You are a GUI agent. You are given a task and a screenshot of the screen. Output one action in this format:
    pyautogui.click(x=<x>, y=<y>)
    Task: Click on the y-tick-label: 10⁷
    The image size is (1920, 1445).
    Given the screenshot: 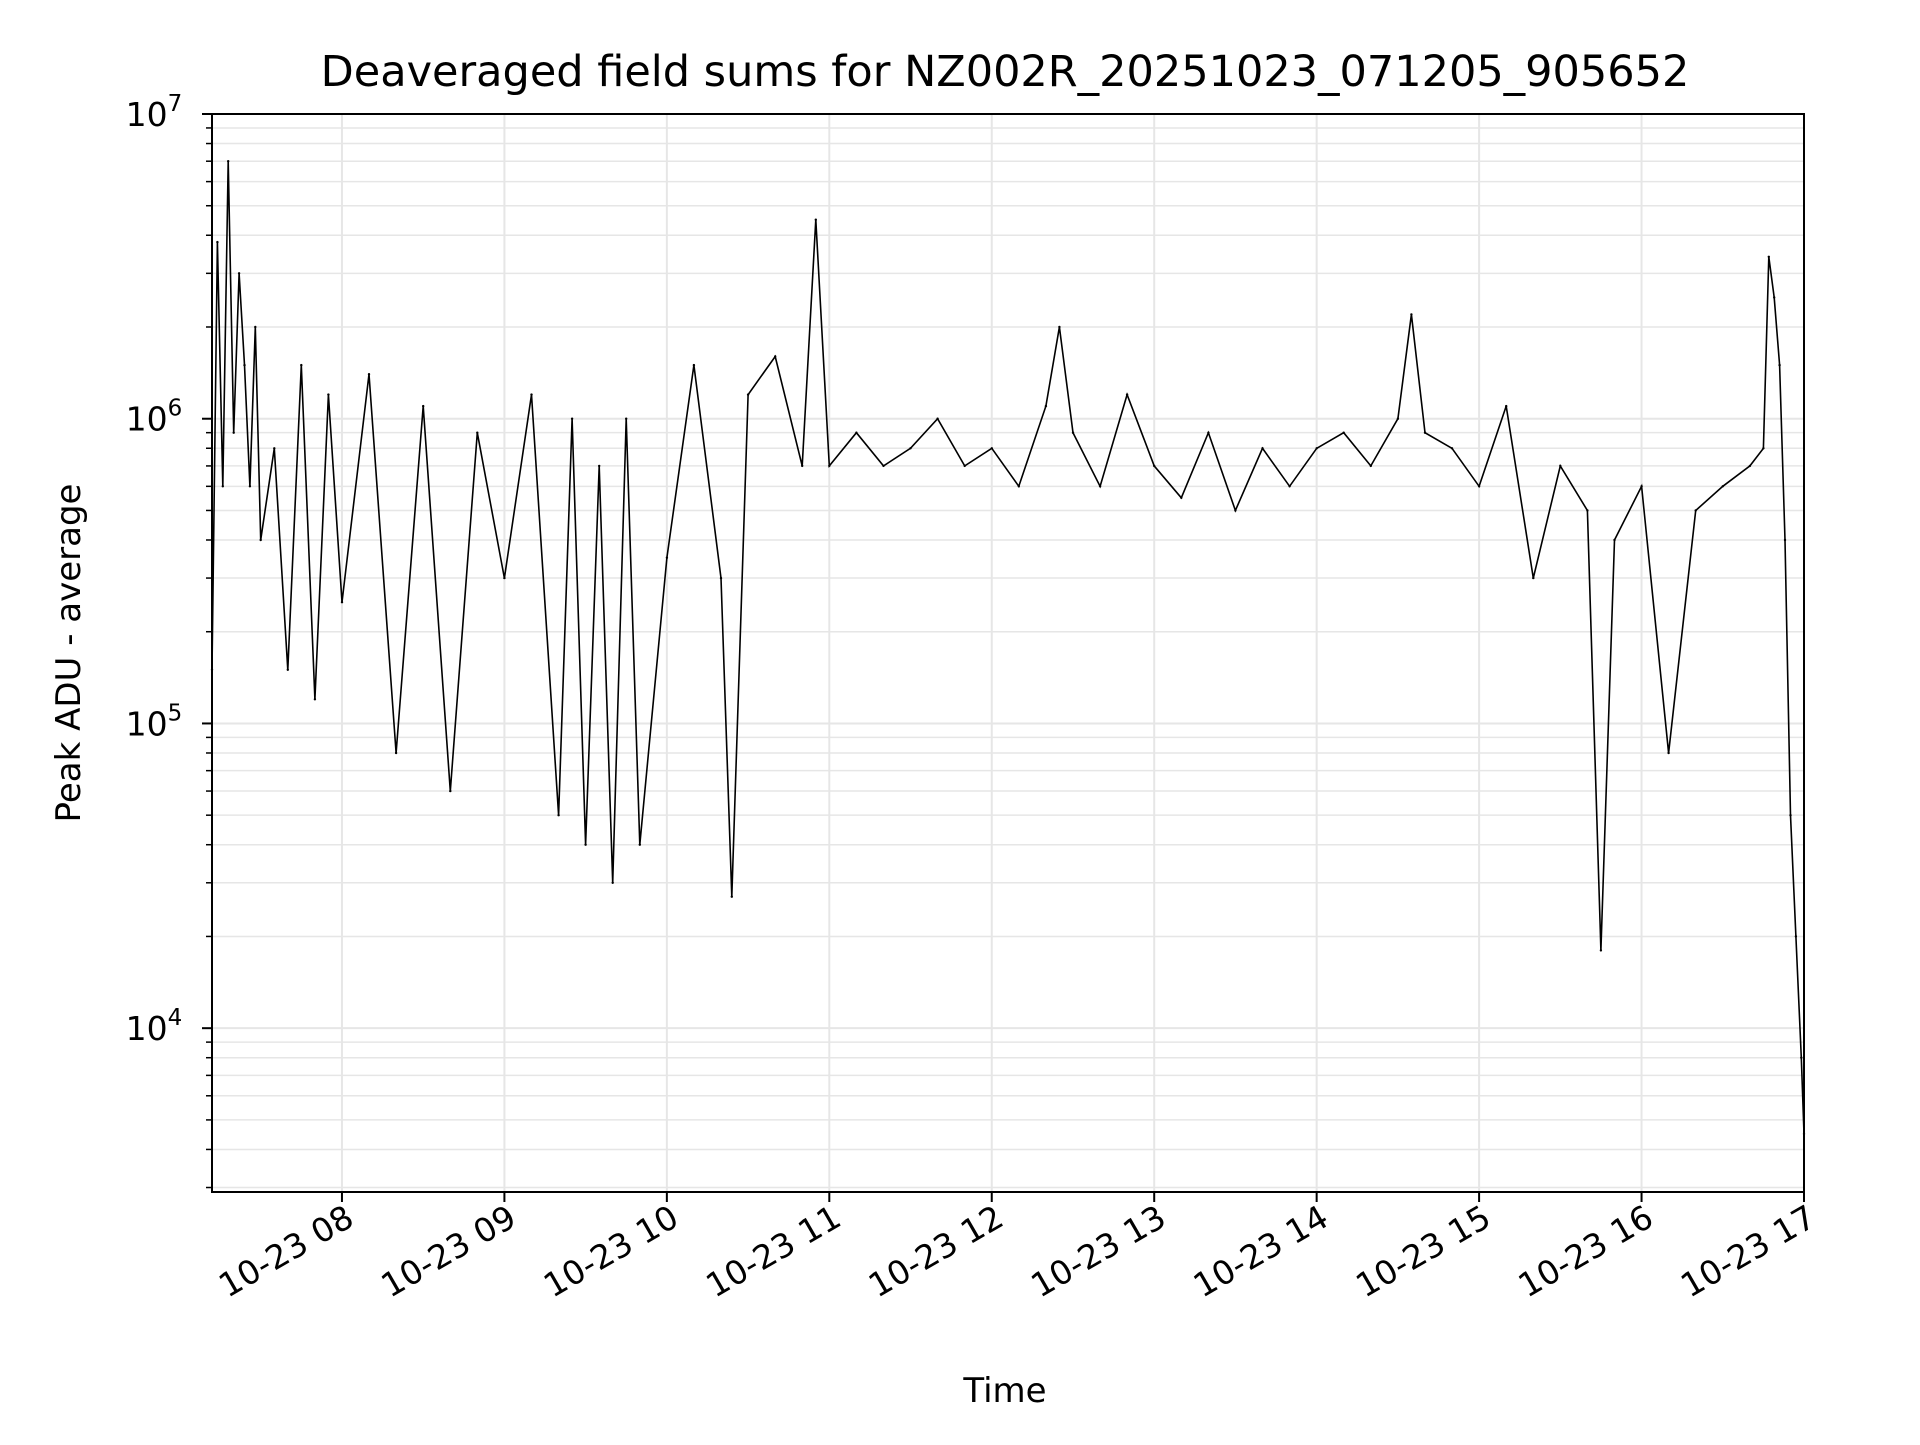 What is the action you would take?
    pyautogui.click(x=154, y=112)
    